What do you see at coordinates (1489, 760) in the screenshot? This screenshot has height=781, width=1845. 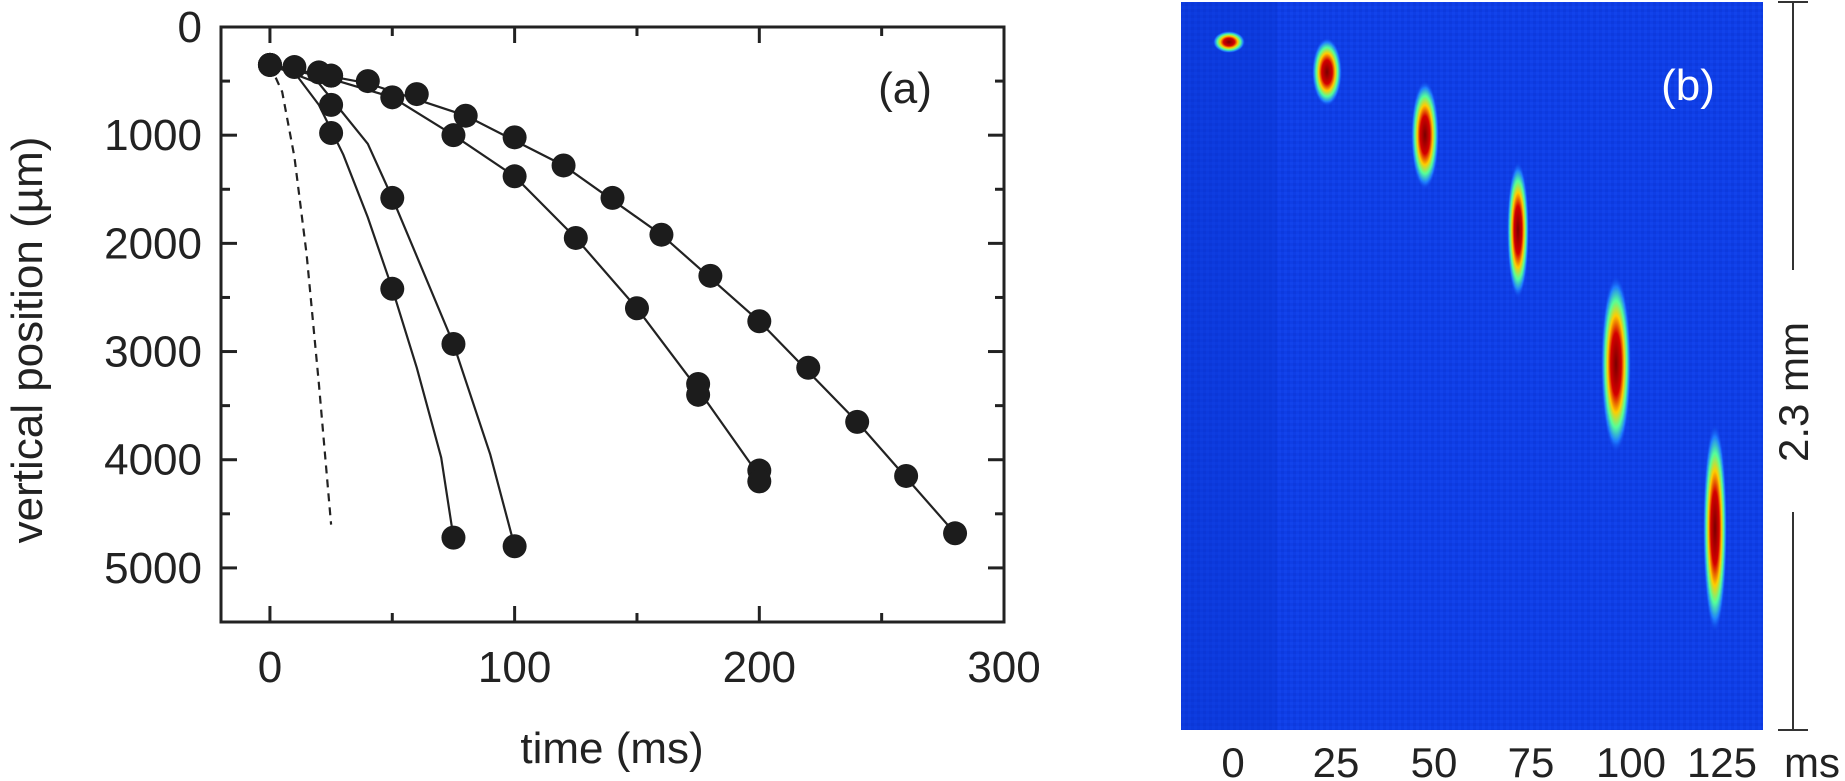 I see `time-tick-labels: 0 25 50 75 100 125` at bounding box center [1489, 760].